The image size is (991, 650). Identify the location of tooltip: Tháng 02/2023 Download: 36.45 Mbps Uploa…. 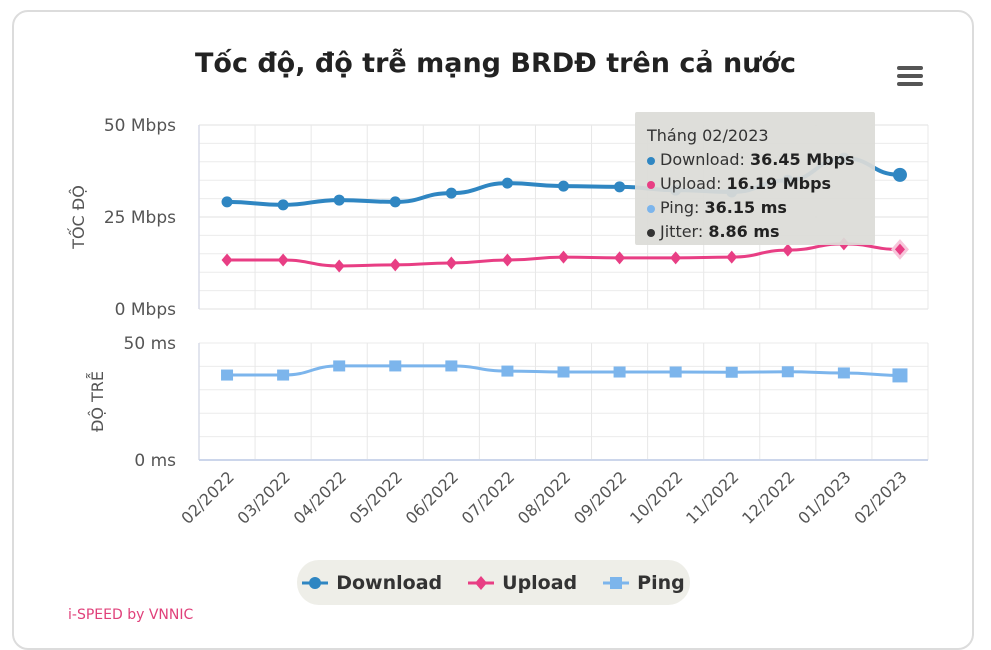
(755, 178).